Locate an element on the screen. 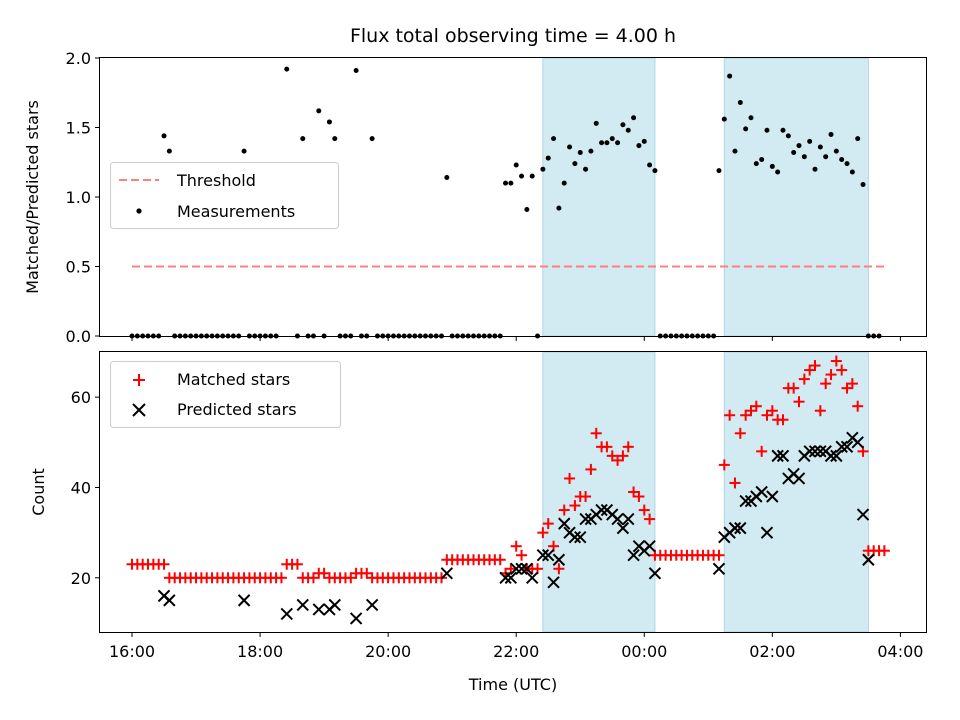 The image size is (960, 720). x-tick-label: 20:00 is located at coordinates (388, 651).